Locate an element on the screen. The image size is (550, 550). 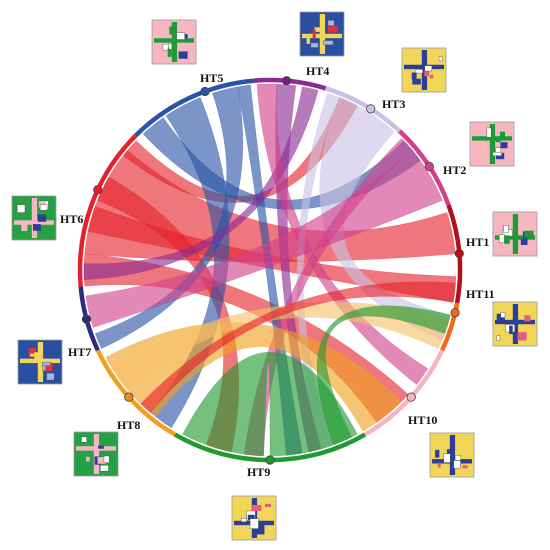
thumbnail-ht1 is located at coordinates (515, 234).